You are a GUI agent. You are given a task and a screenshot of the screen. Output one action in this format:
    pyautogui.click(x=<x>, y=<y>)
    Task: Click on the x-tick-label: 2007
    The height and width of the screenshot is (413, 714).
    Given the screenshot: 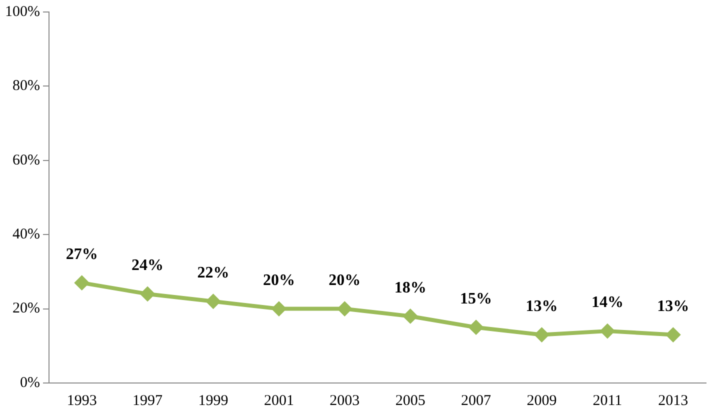 What is the action you would take?
    pyautogui.click(x=476, y=400)
    